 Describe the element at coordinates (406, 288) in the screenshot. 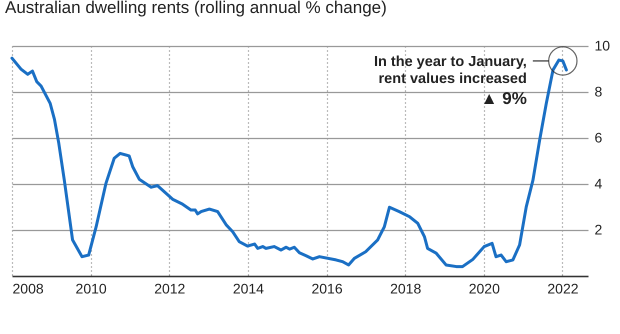

I see `x-tick-label: 2018` at that location.